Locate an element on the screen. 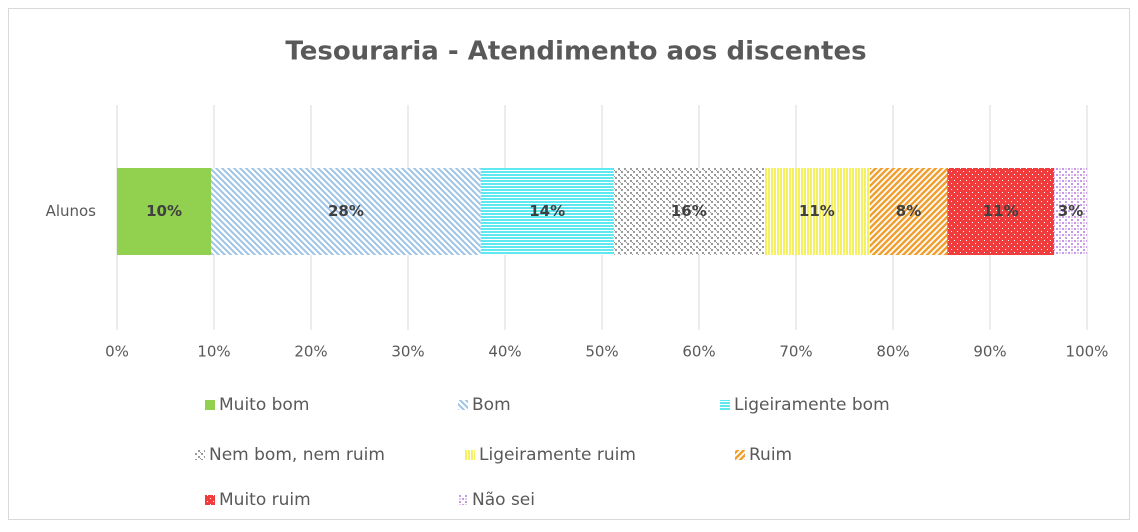  x-tick-label: 10% is located at coordinates (213, 352).